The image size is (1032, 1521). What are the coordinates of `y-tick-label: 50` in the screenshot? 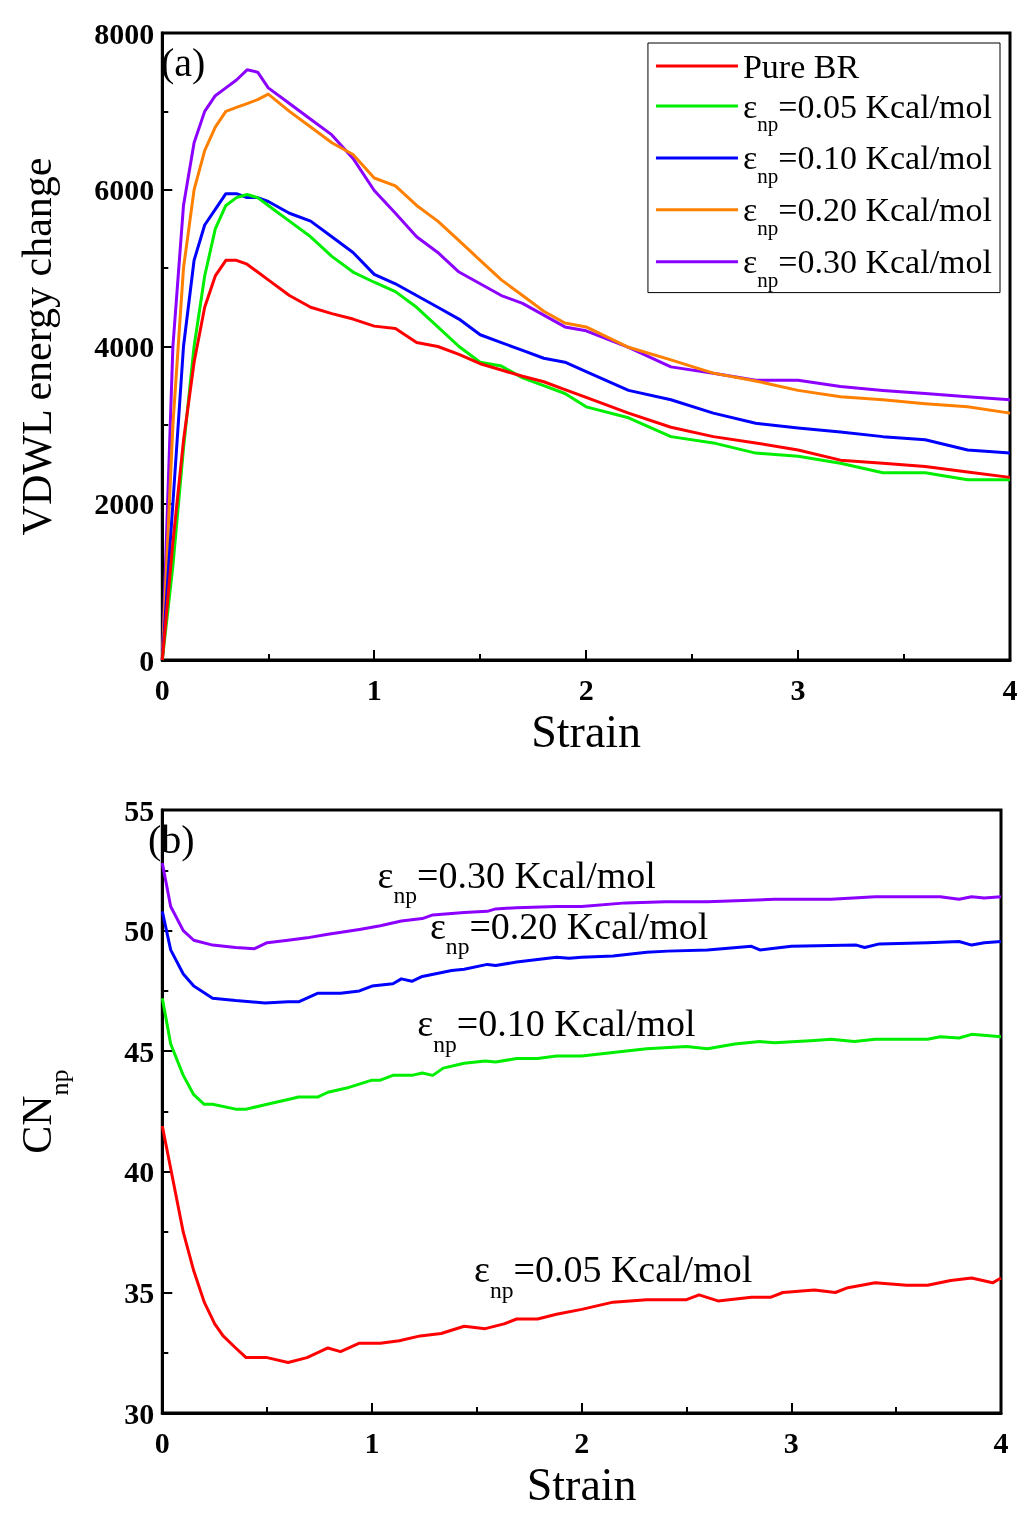 It's located at (139, 931).